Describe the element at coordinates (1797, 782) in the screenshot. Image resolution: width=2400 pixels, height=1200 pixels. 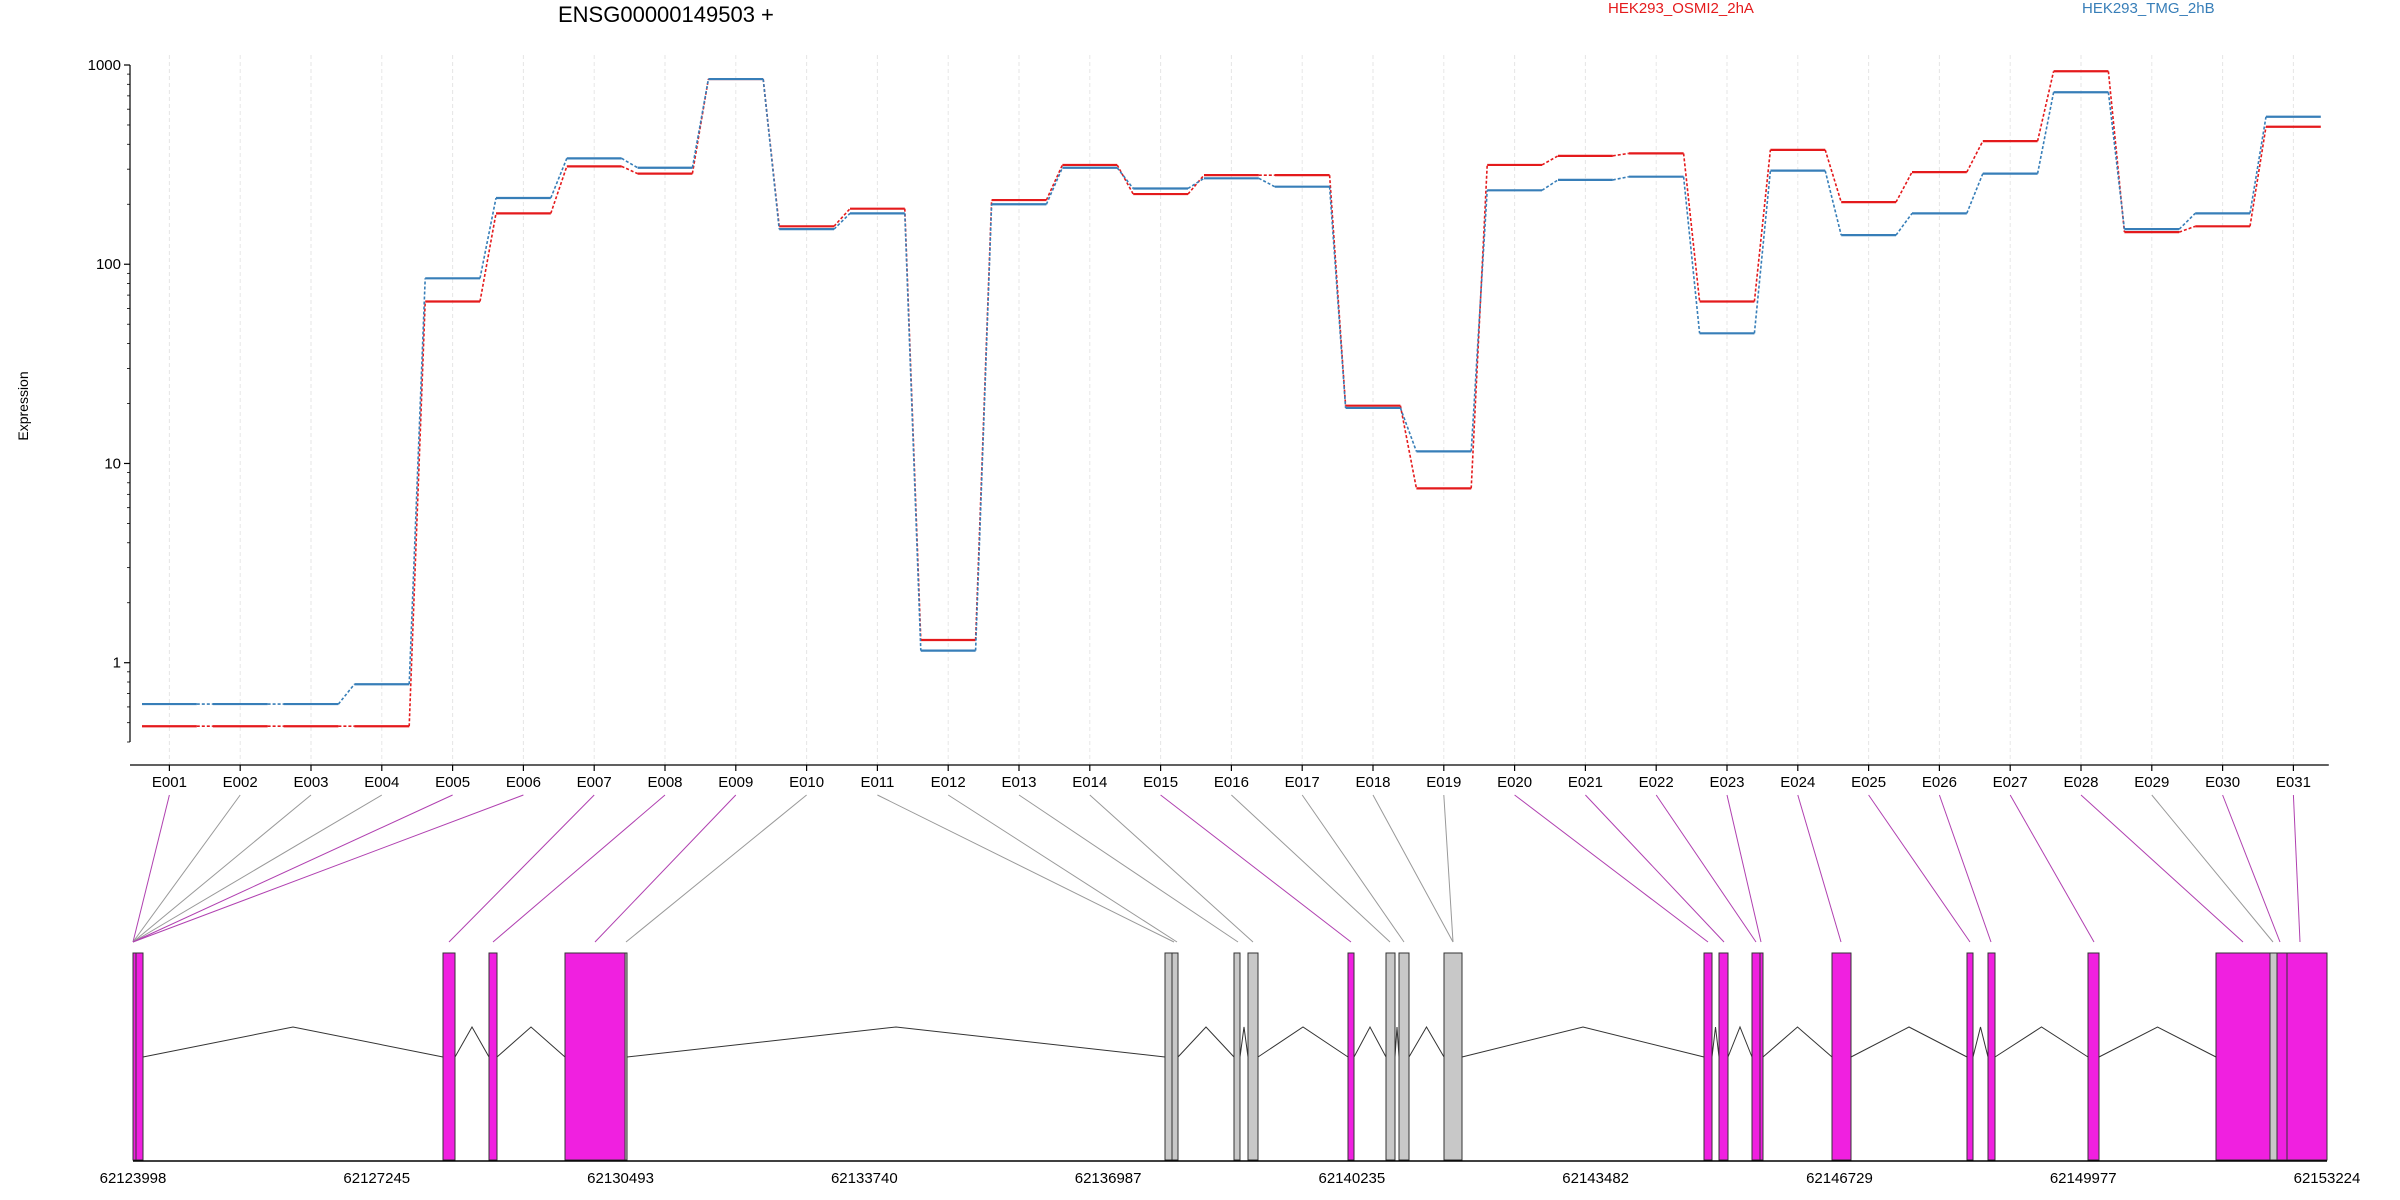
I see `x-tick-label: E024` at that location.